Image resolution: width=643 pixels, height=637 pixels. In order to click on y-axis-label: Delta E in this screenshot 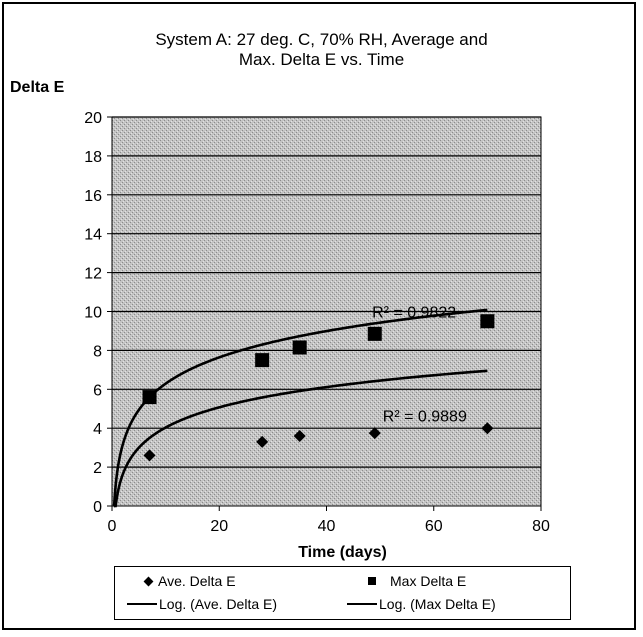, I will do `click(37, 87)`.